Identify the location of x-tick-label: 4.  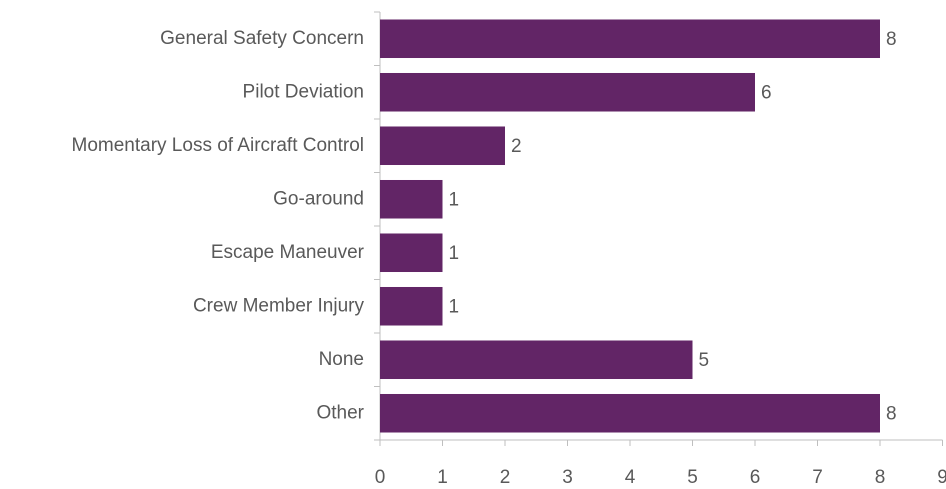
(630, 477).